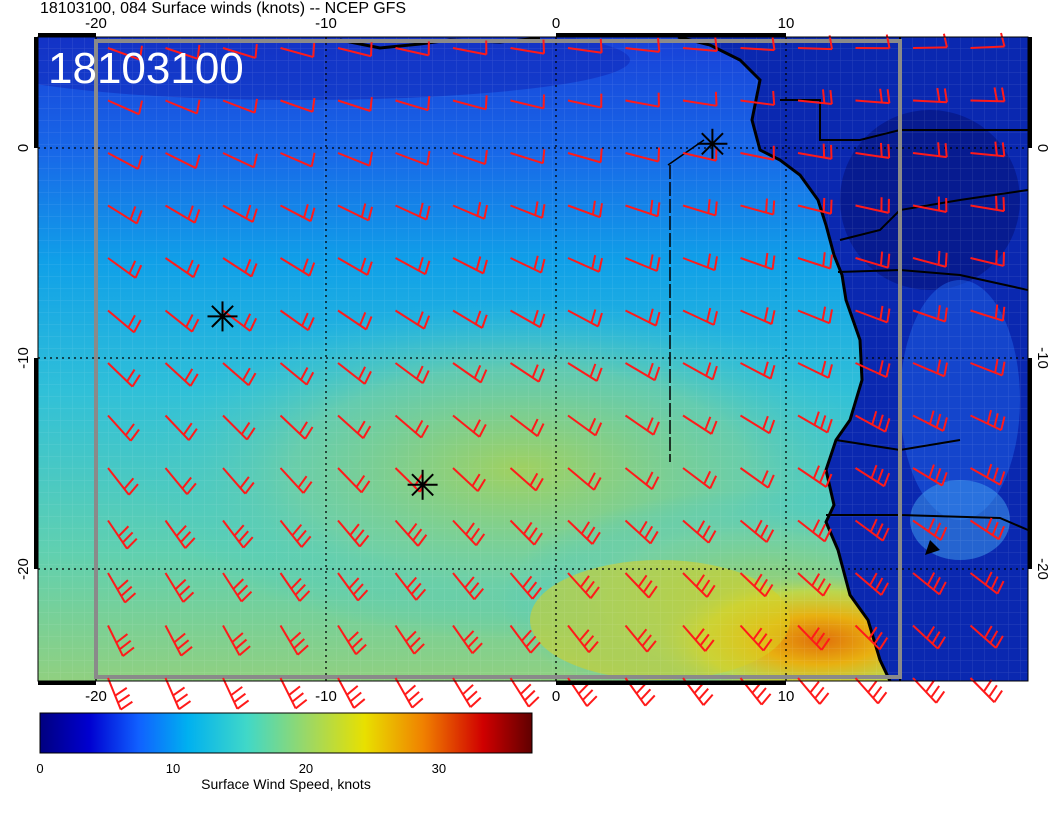 The height and width of the screenshot is (821, 1056). Describe the element at coordinates (39, 768) in the screenshot. I see `colorbar-tick-label: 0` at that location.